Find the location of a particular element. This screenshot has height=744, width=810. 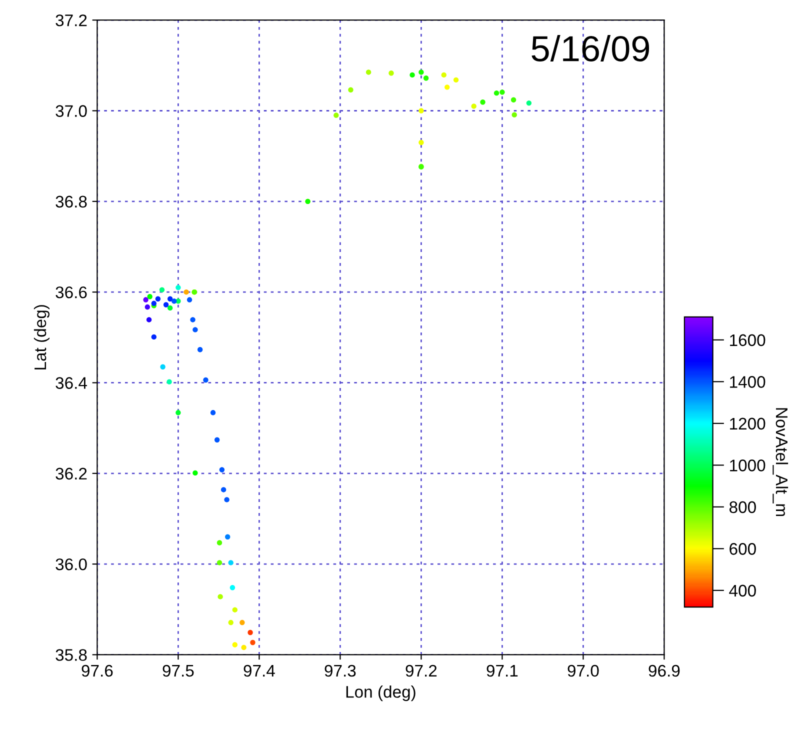

x-tick-label: 97.2 is located at coordinates (421, 670).